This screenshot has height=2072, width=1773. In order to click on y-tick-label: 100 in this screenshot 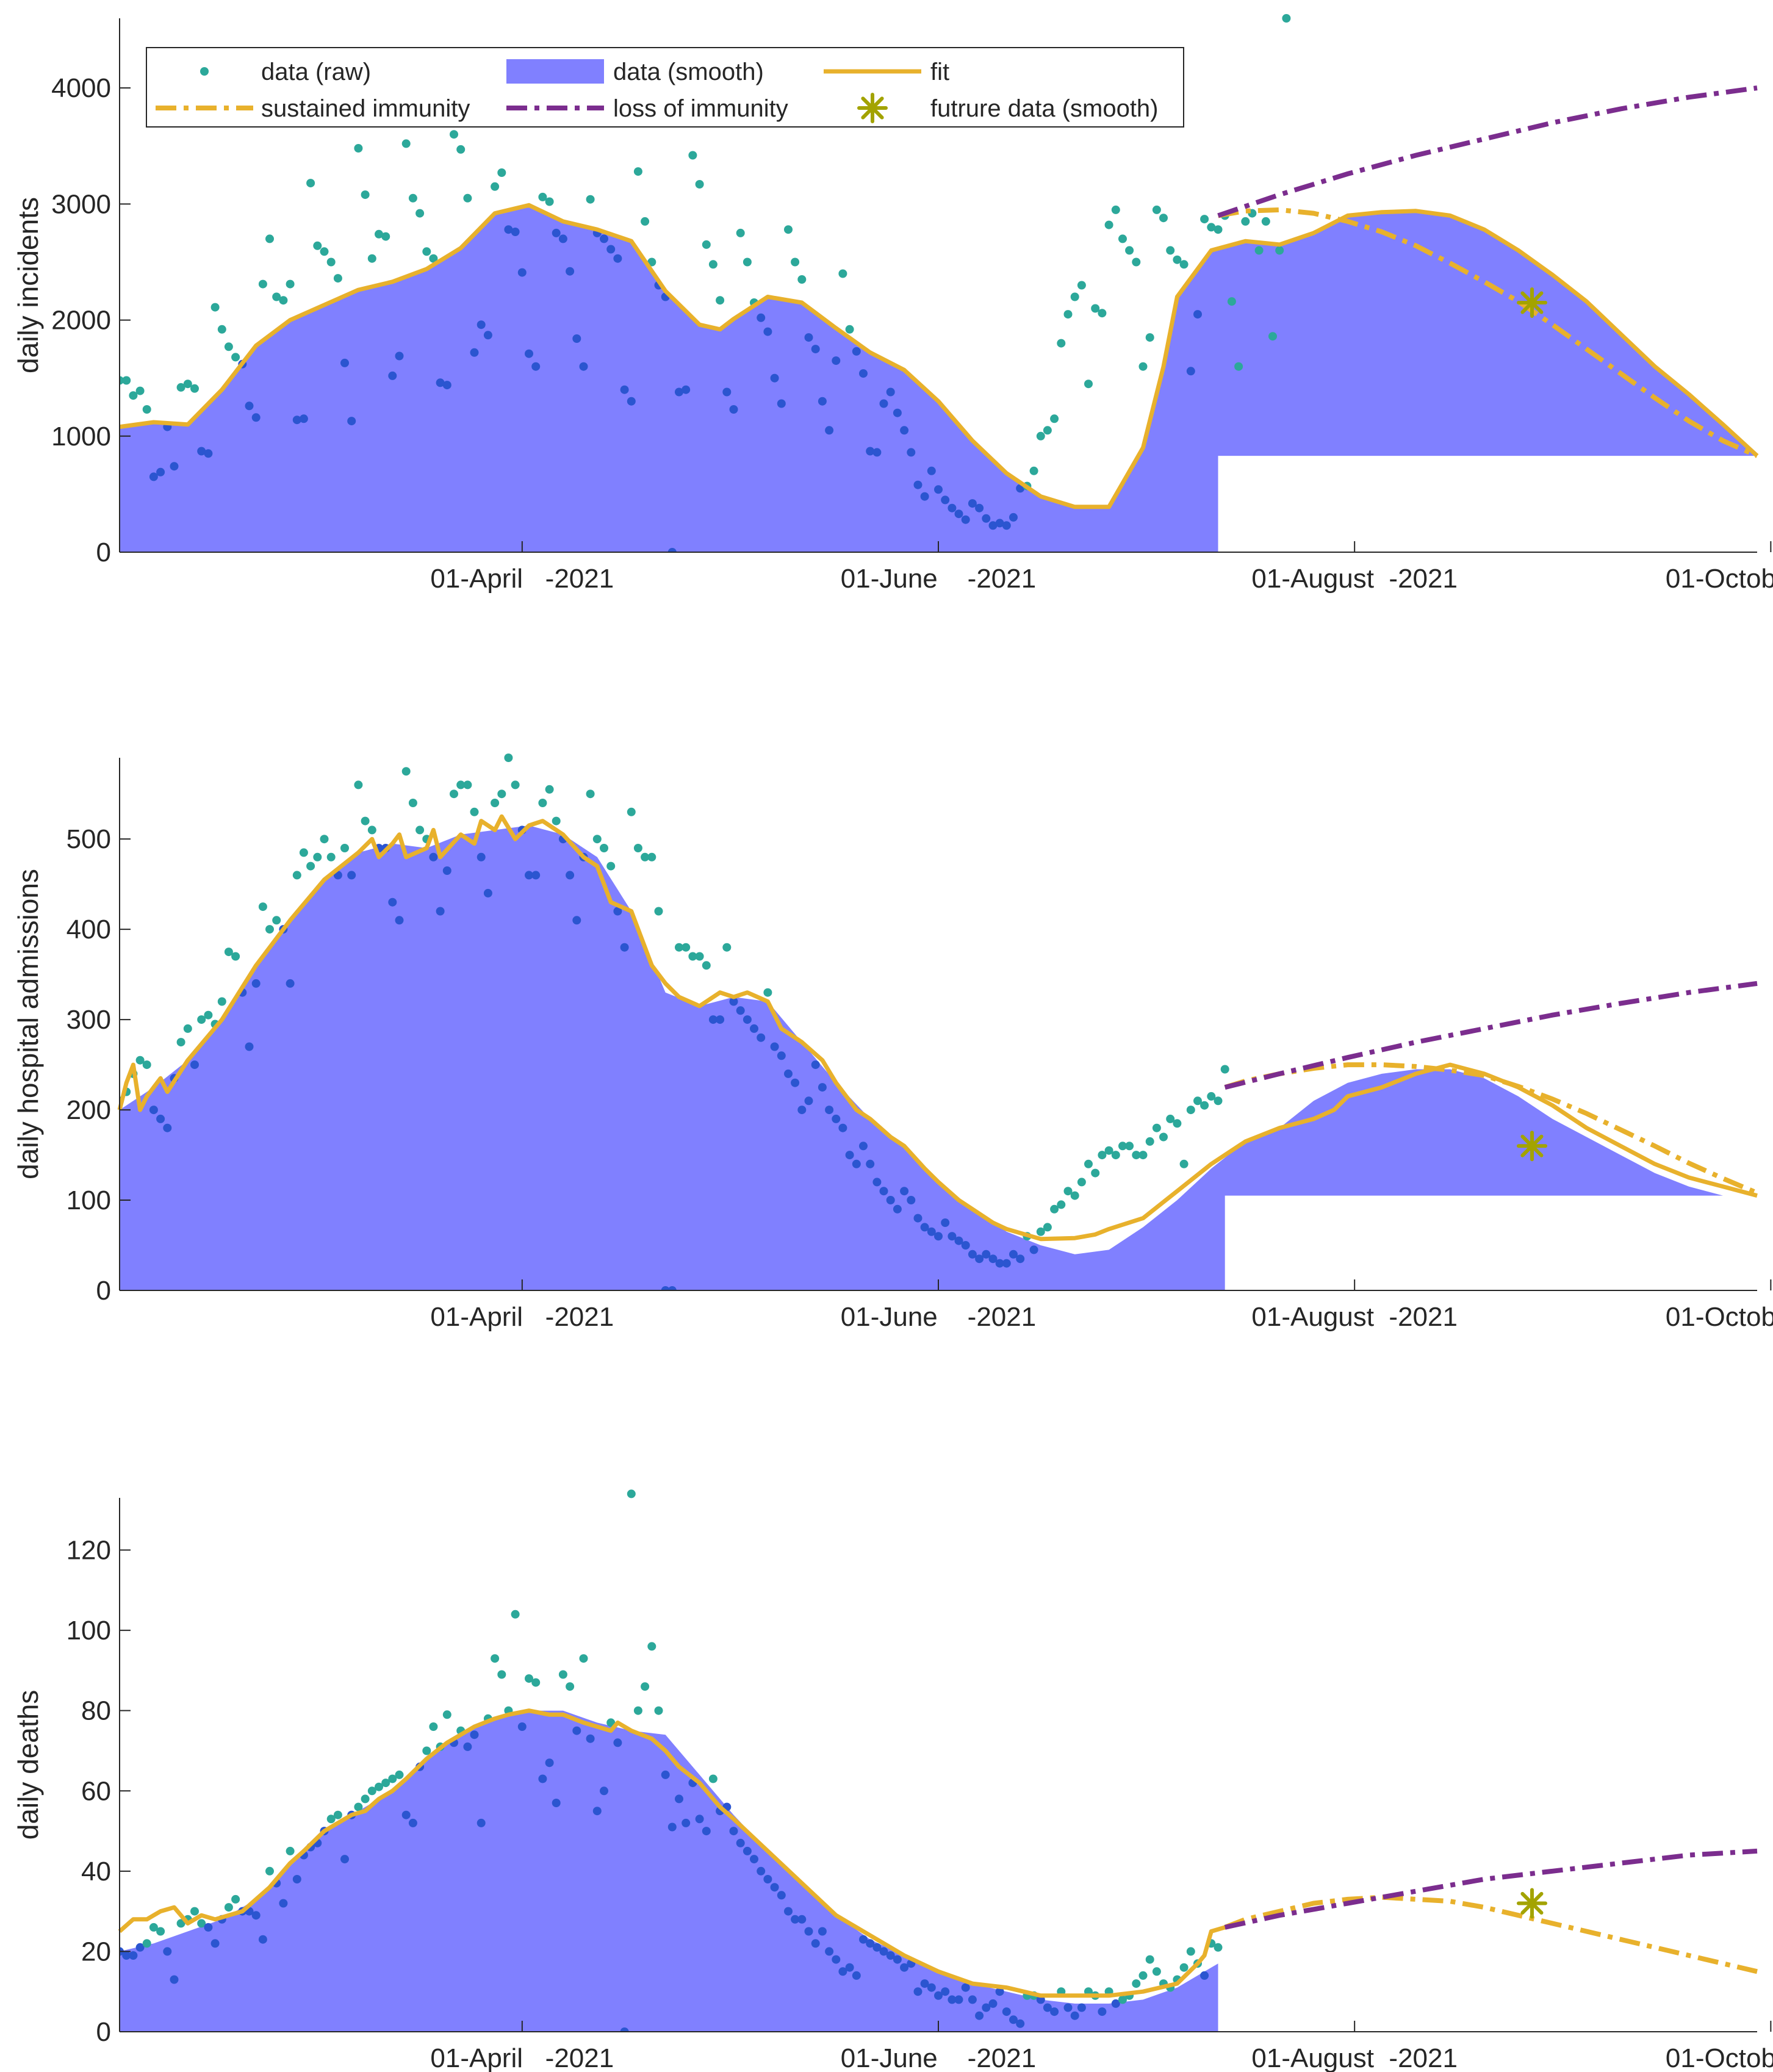, I will do `click(89, 1631)`.